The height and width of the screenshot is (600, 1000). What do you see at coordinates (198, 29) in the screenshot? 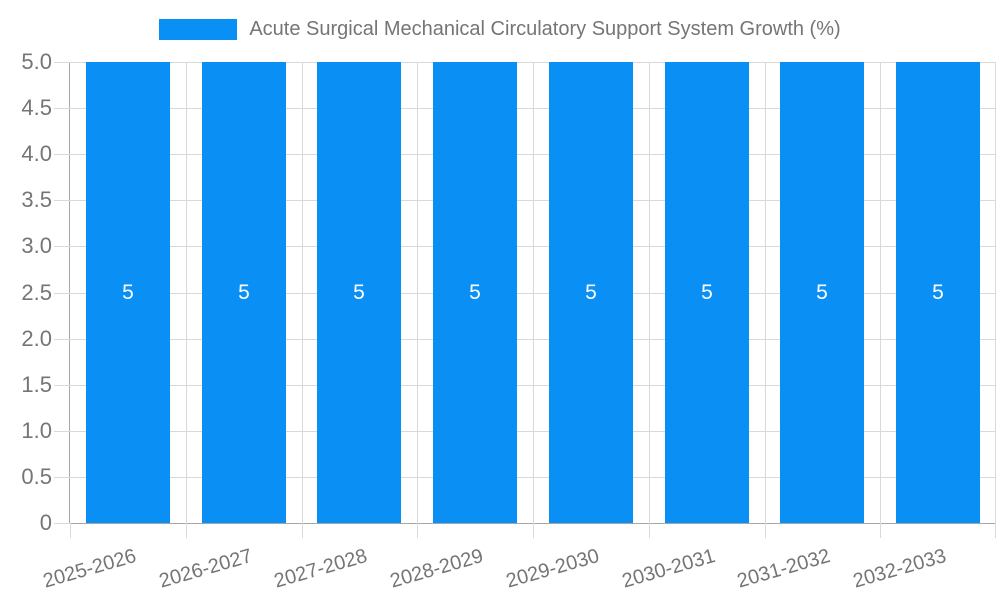
I see `legend-swatch-icon` at bounding box center [198, 29].